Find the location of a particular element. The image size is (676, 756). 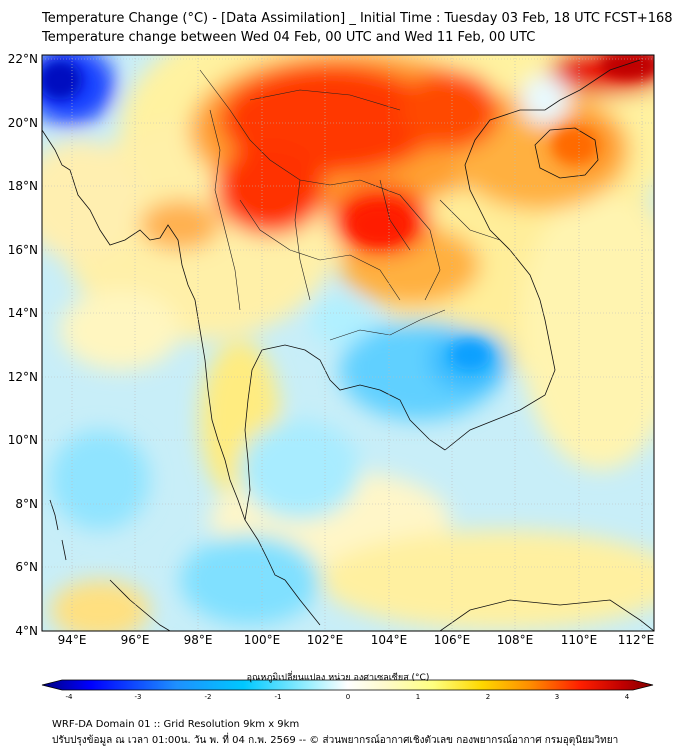

colorbar-tick: -3 is located at coordinates (138, 697).